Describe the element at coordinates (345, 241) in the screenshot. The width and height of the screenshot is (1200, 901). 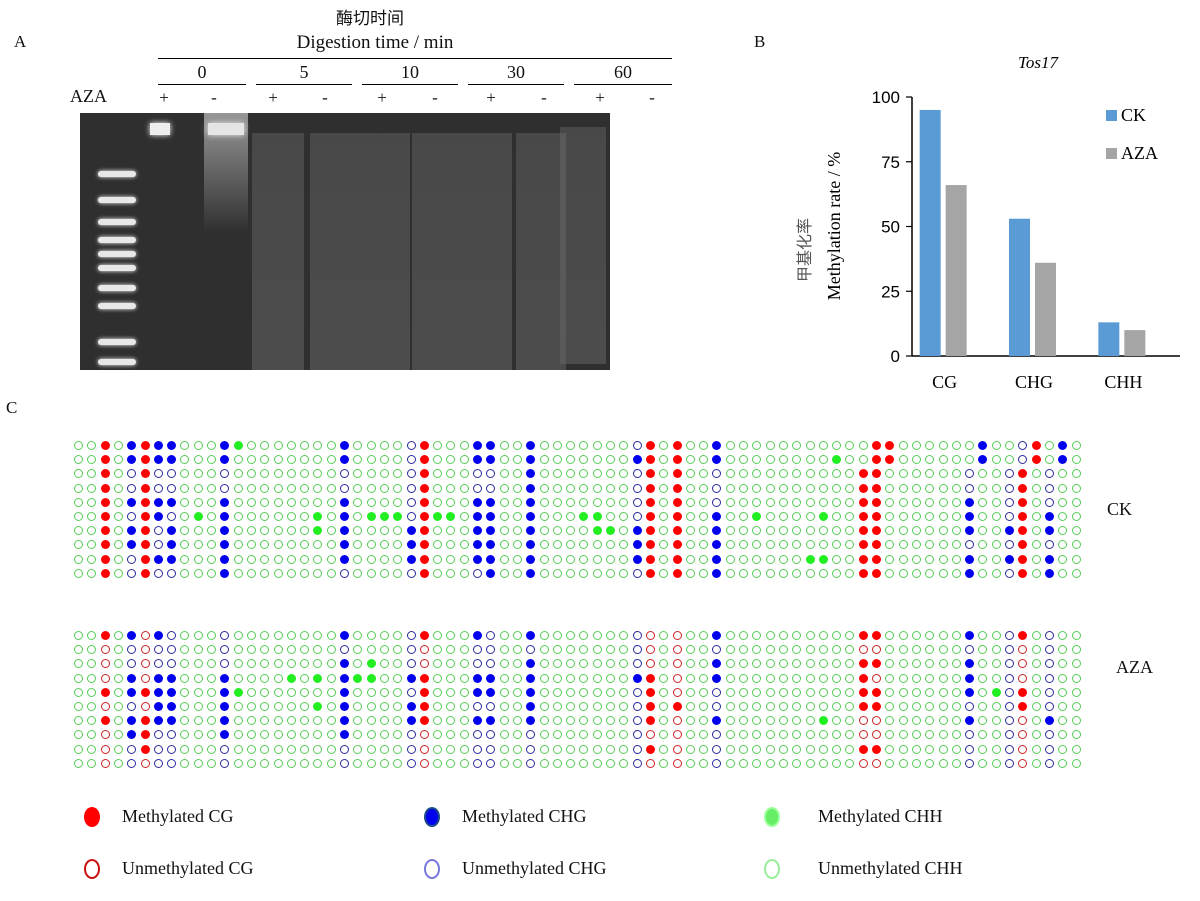
I see `agarose-gel-image` at that location.